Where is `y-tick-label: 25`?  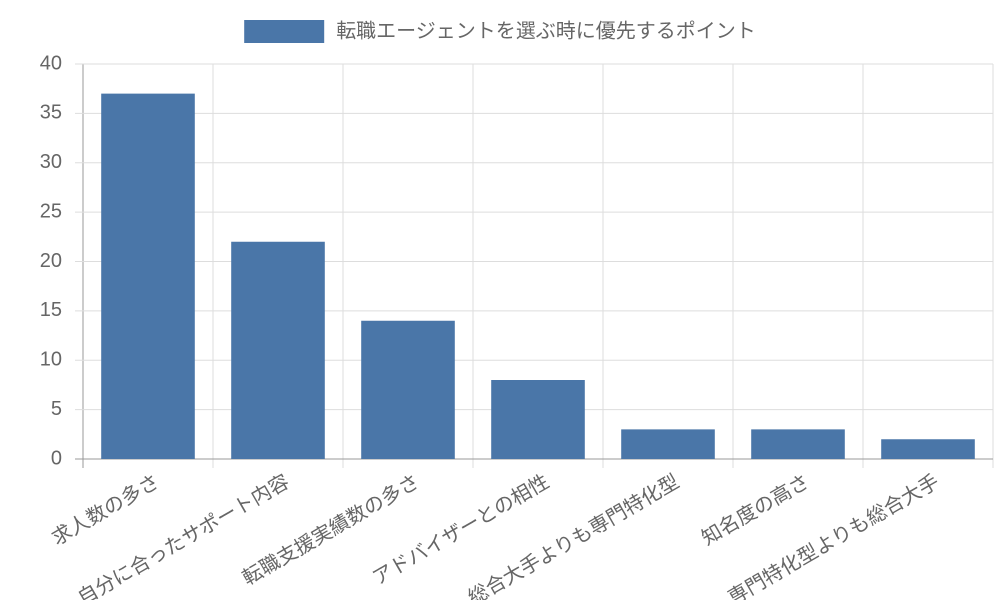 y-tick-label: 25 is located at coordinates (51, 211).